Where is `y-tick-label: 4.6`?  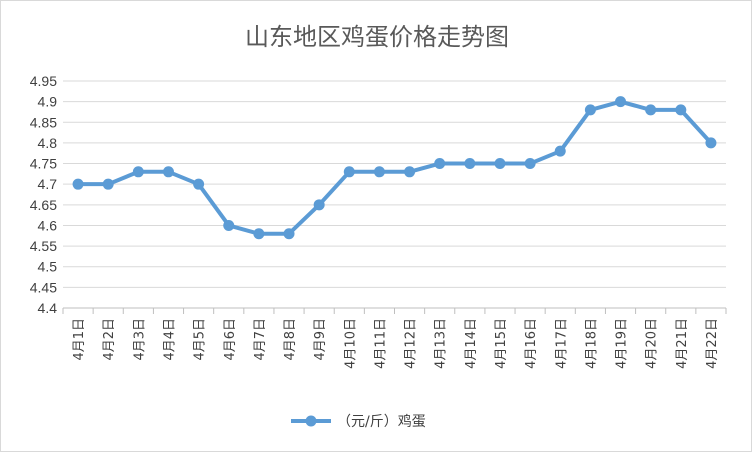
y-tick-label: 4.6 is located at coordinates (48, 225).